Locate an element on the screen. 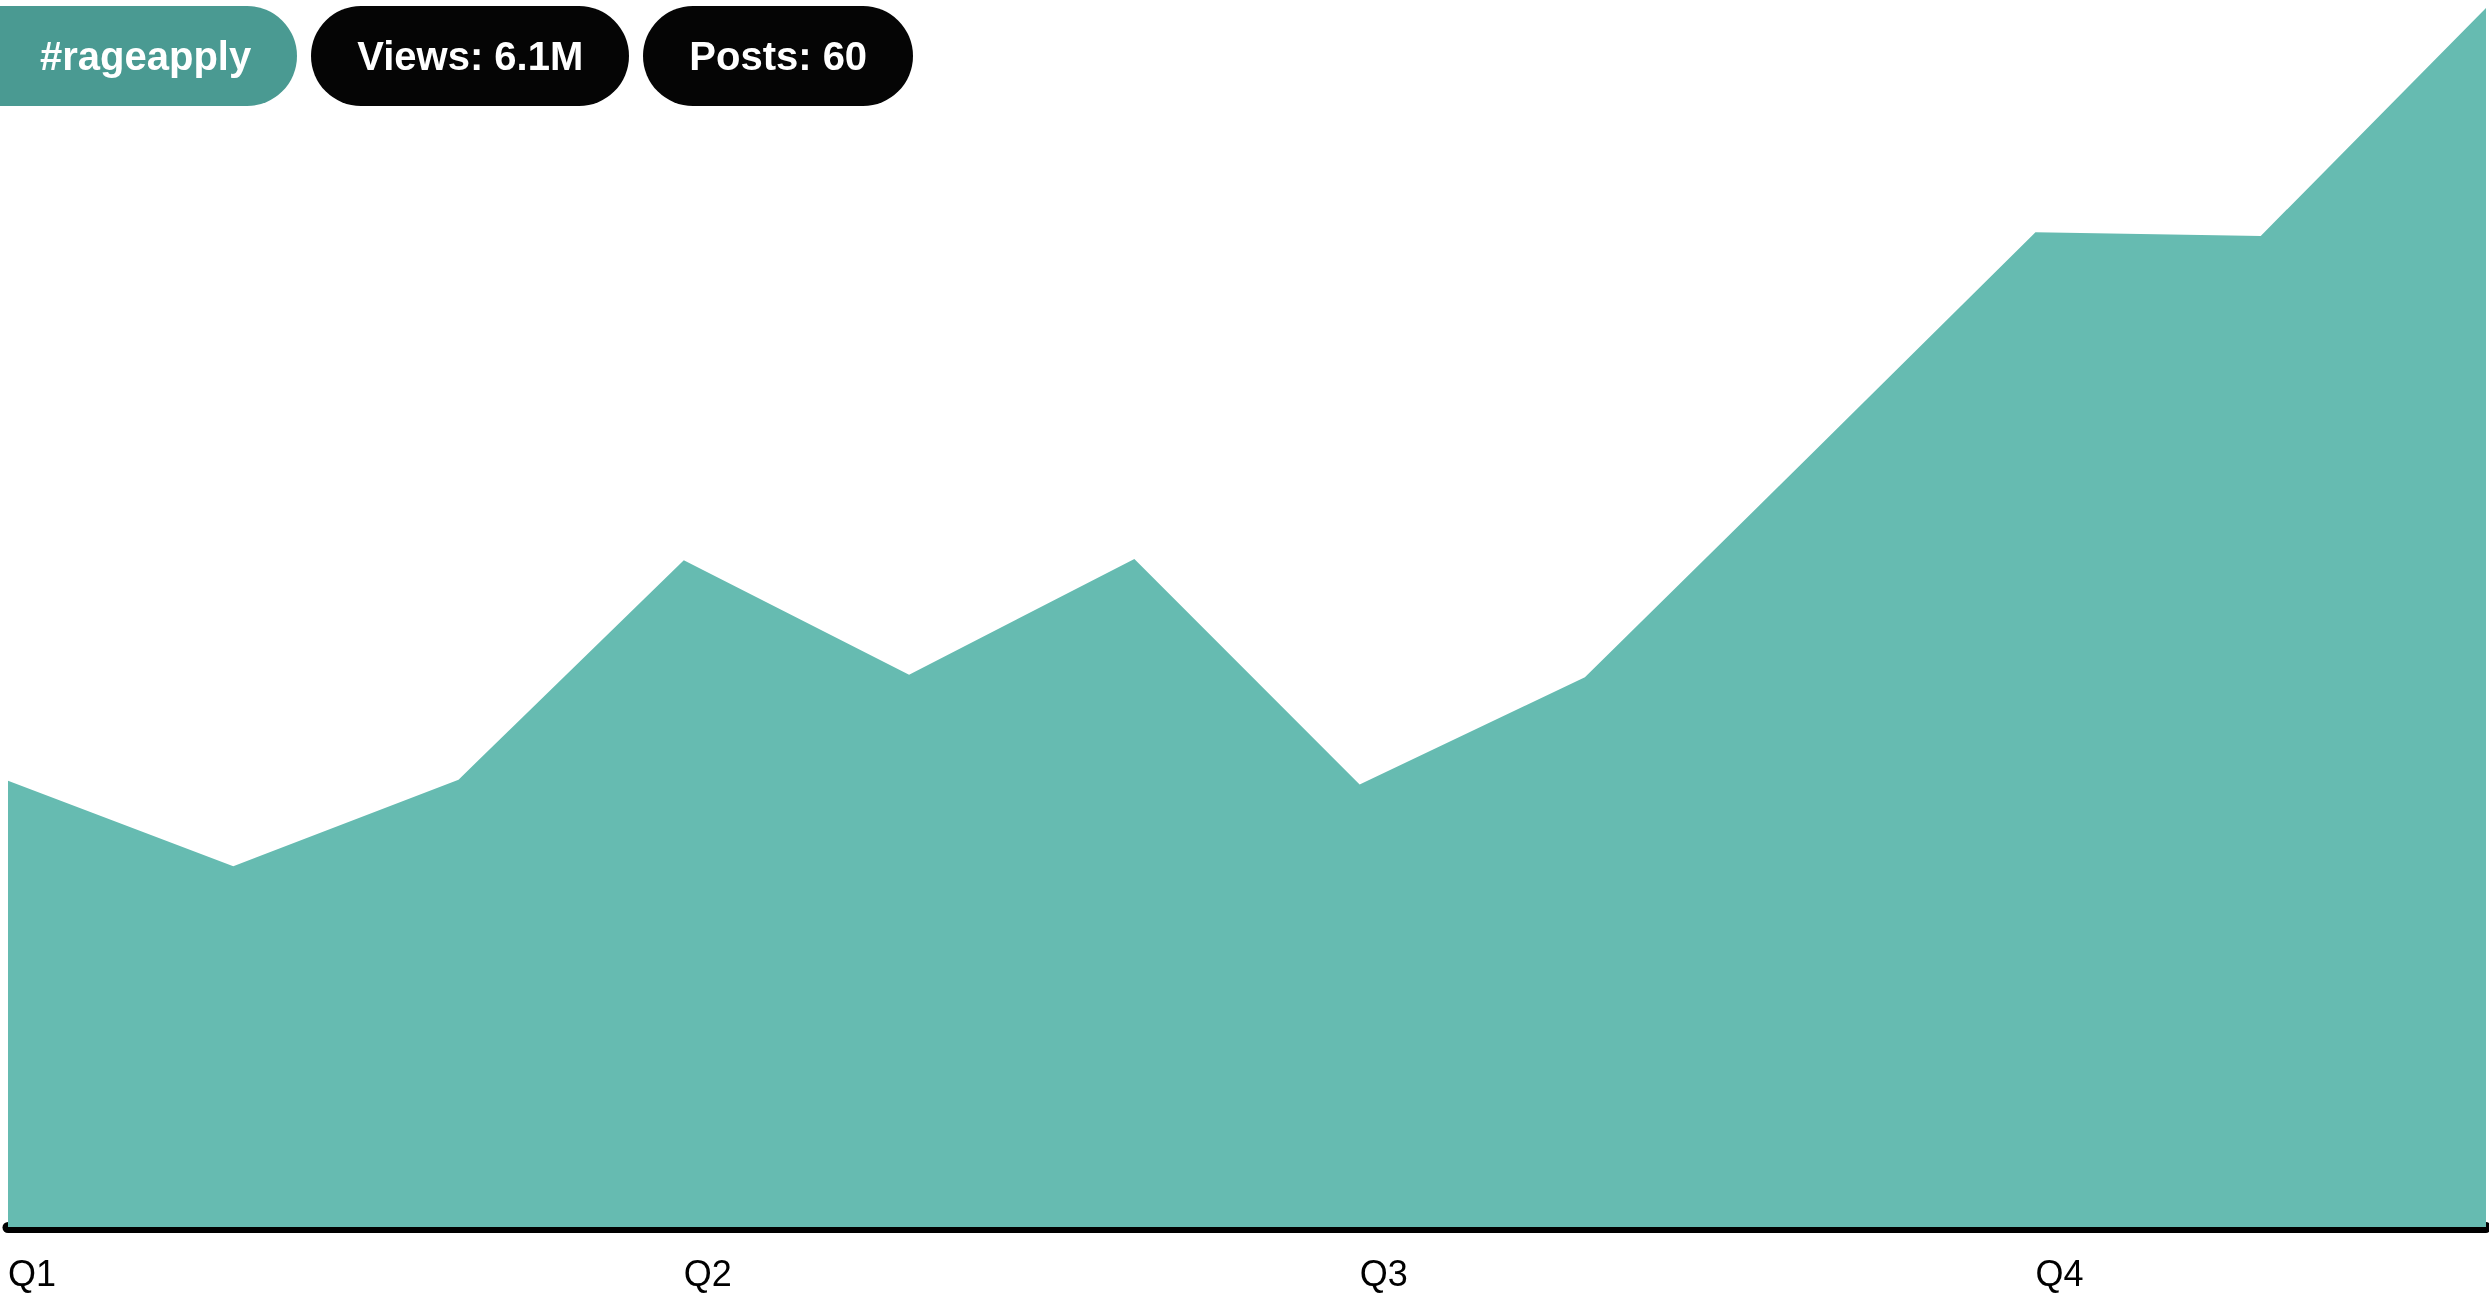 This screenshot has width=2489, height=1309. x-tick-label: Q3 is located at coordinates (1383, 1273).